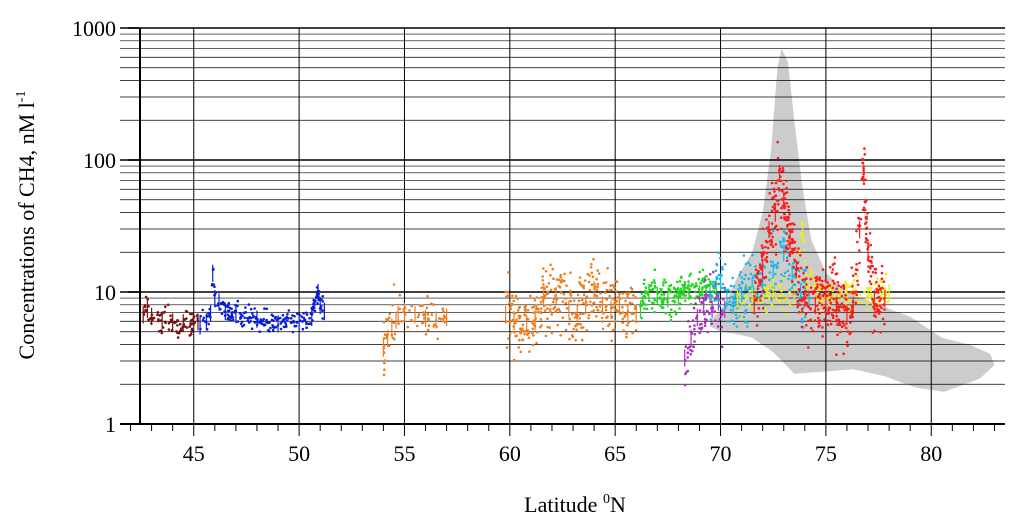  I want to click on x-tick-label: 60, so click(510, 453).